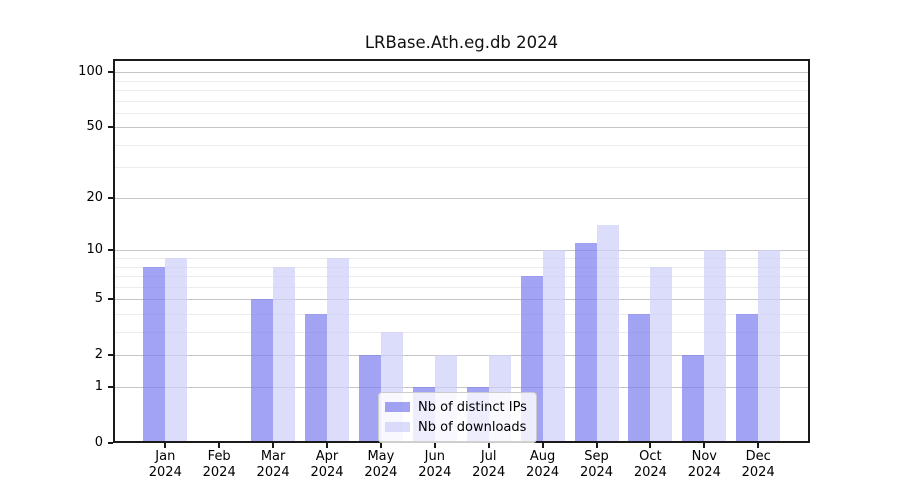 This screenshot has height=500, width=900. Describe the element at coordinates (262, 371) in the screenshot. I see `bar-ips-mar` at that location.